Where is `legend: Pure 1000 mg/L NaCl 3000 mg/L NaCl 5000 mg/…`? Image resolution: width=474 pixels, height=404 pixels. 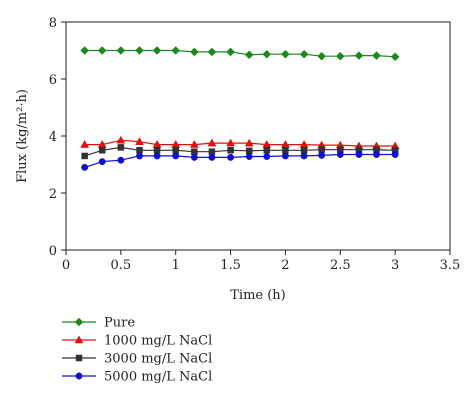 legend: Pure 1000 mg/L NaCl 3000 mg/L NaCl 5000 mg/… is located at coordinates (137, 350).